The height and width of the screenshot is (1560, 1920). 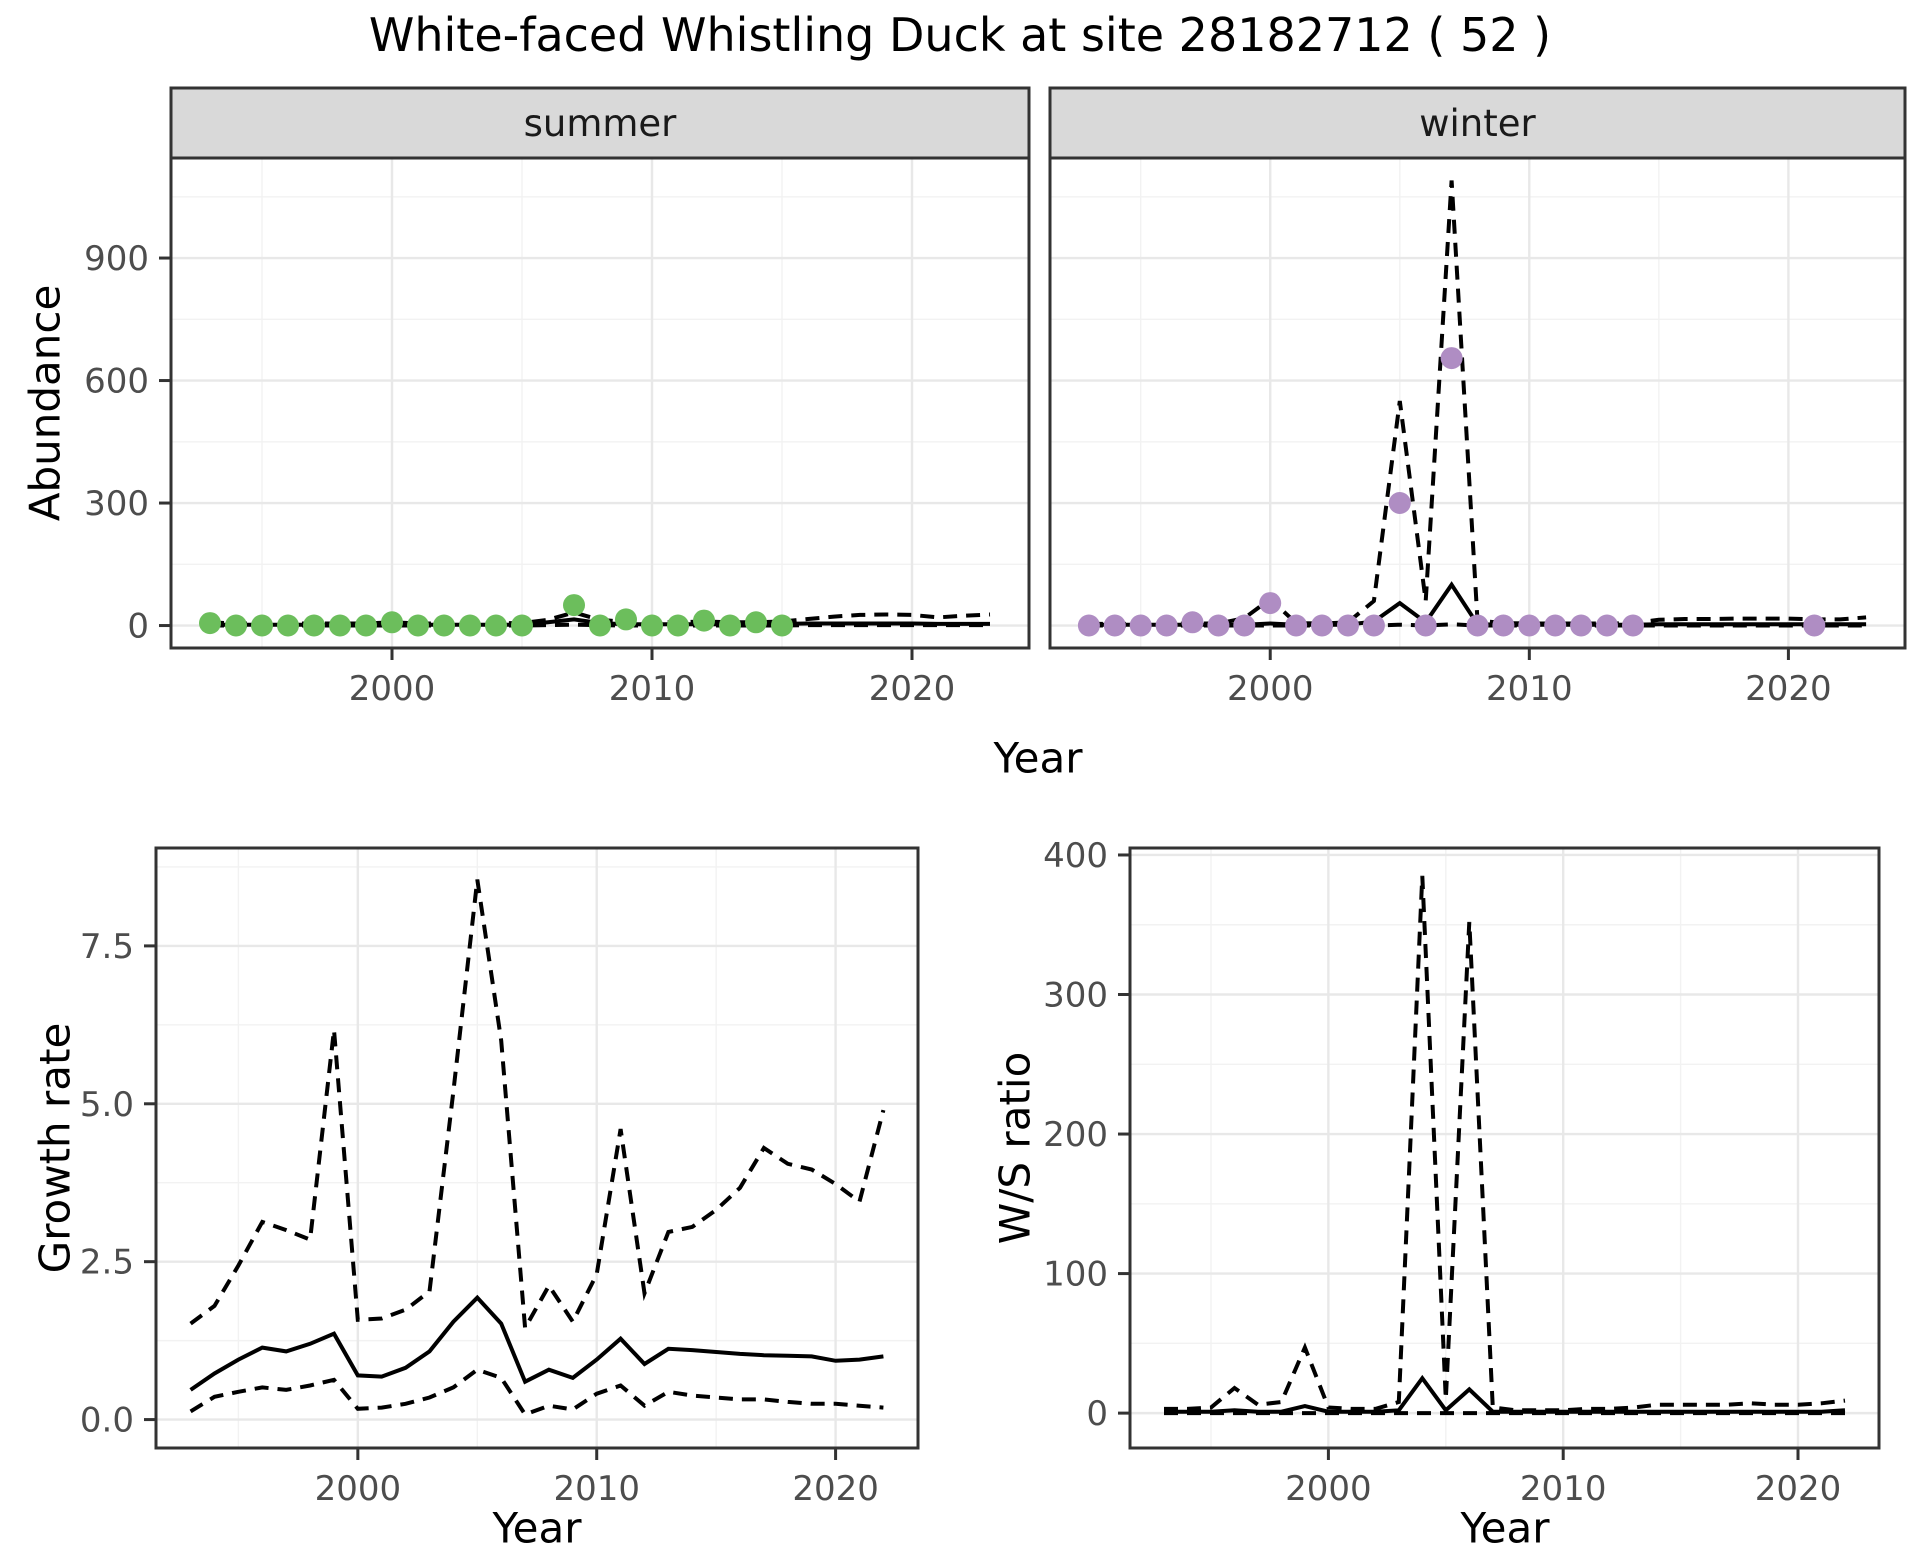 What do you see at coordinates (107, 1421) in the screenshot?
I see `y-tick-label: 0.0` at bounding box center [107, 1421].